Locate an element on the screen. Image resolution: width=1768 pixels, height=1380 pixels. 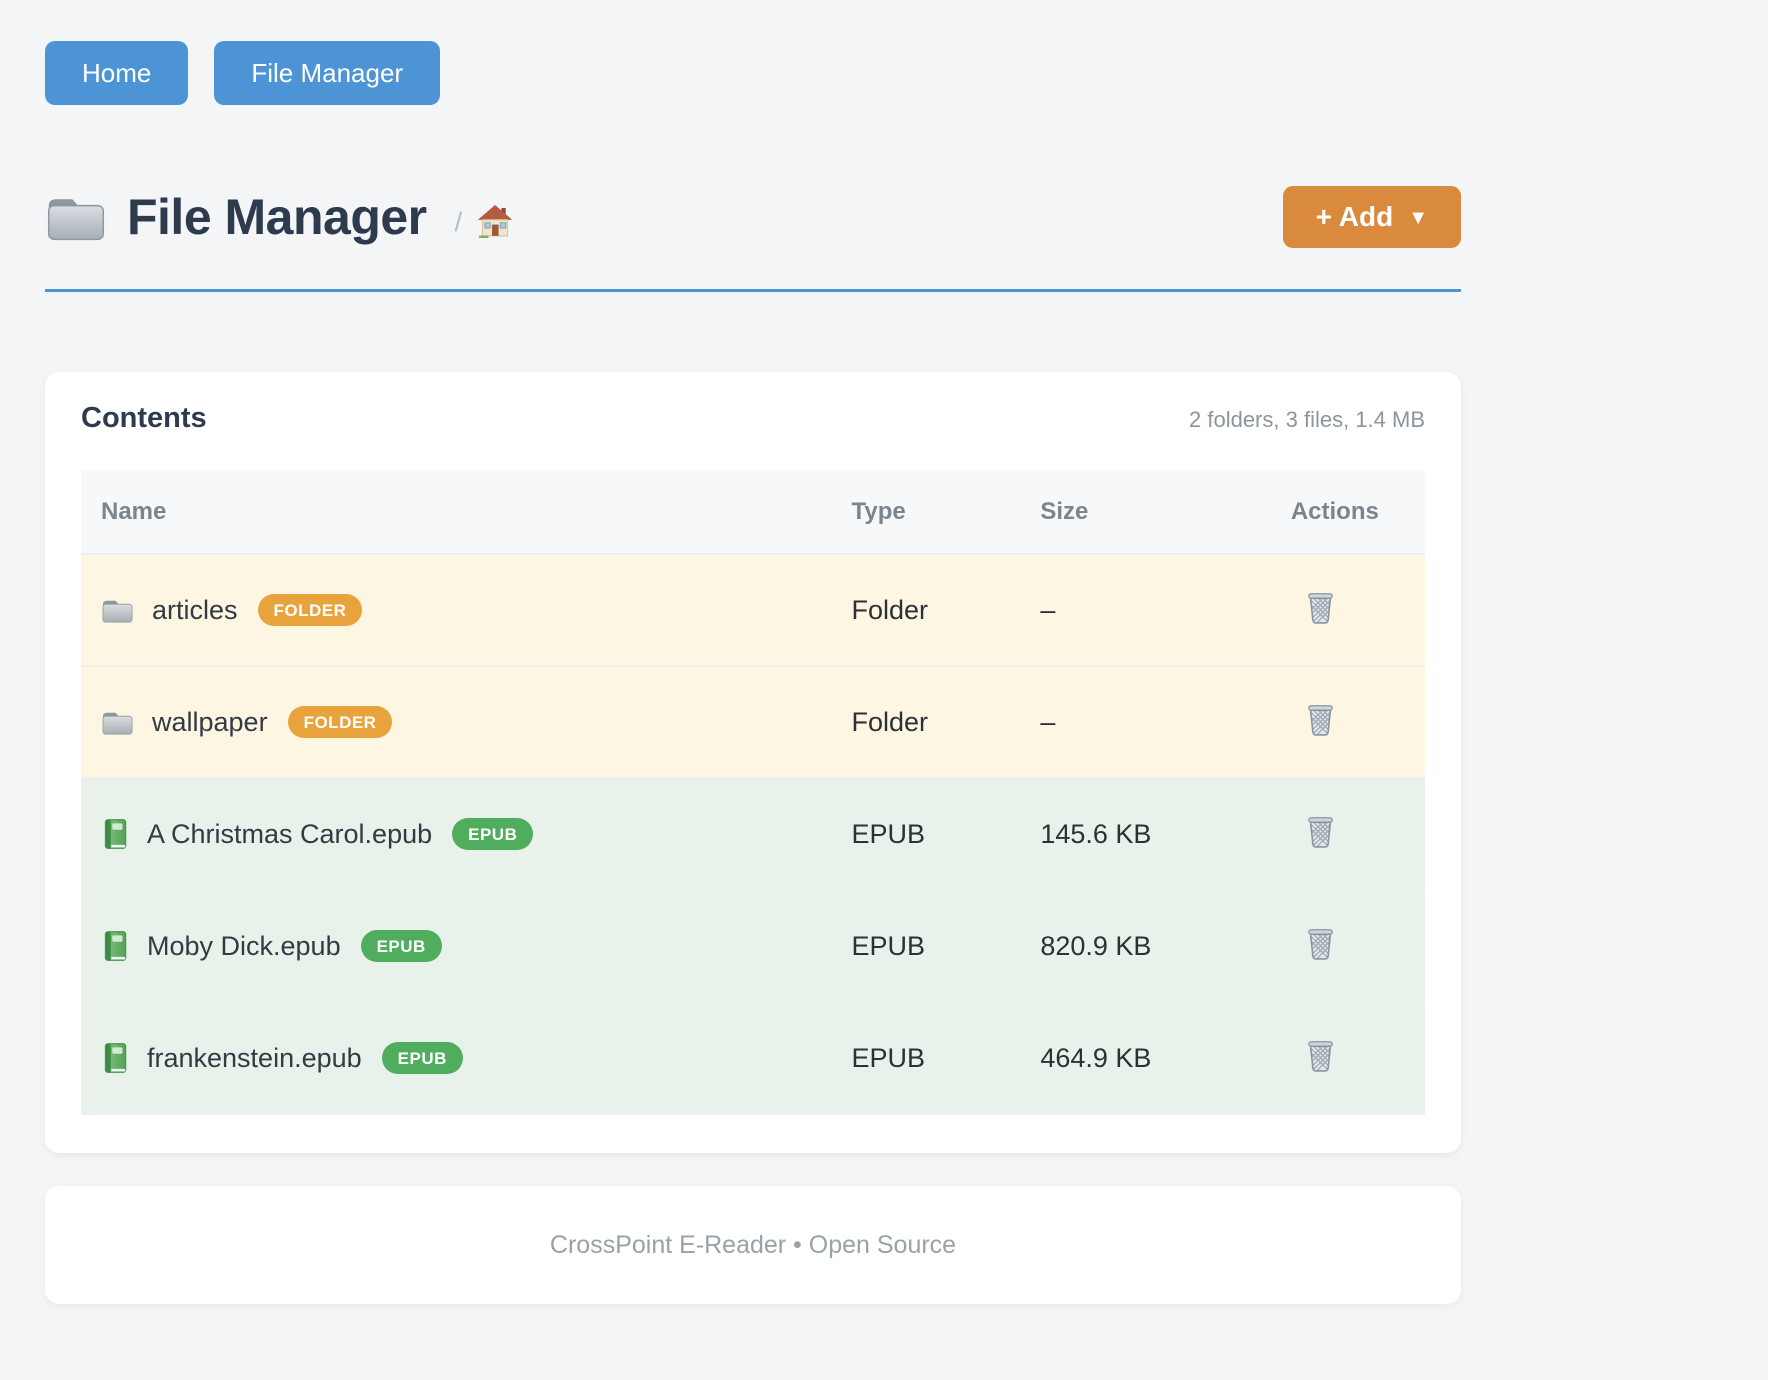
table-row: articles FOLDER Folder – is located at coordinates (753, 611).